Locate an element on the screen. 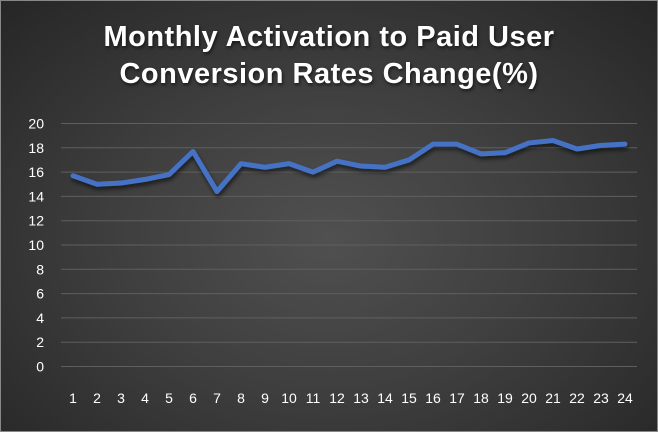 The height and width of the screenshot is (432, 658). x-tick-label: 7 is located at coordinates (217, 398).